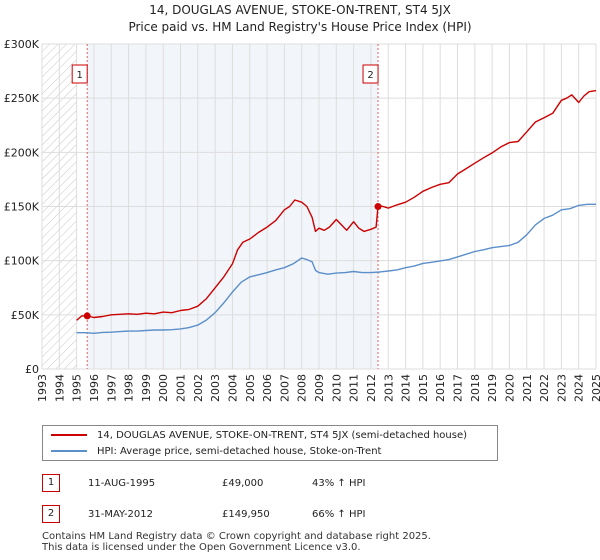 The image size is (600, 560). I want to click on x-tick-label: 2022, so click(544, 388).